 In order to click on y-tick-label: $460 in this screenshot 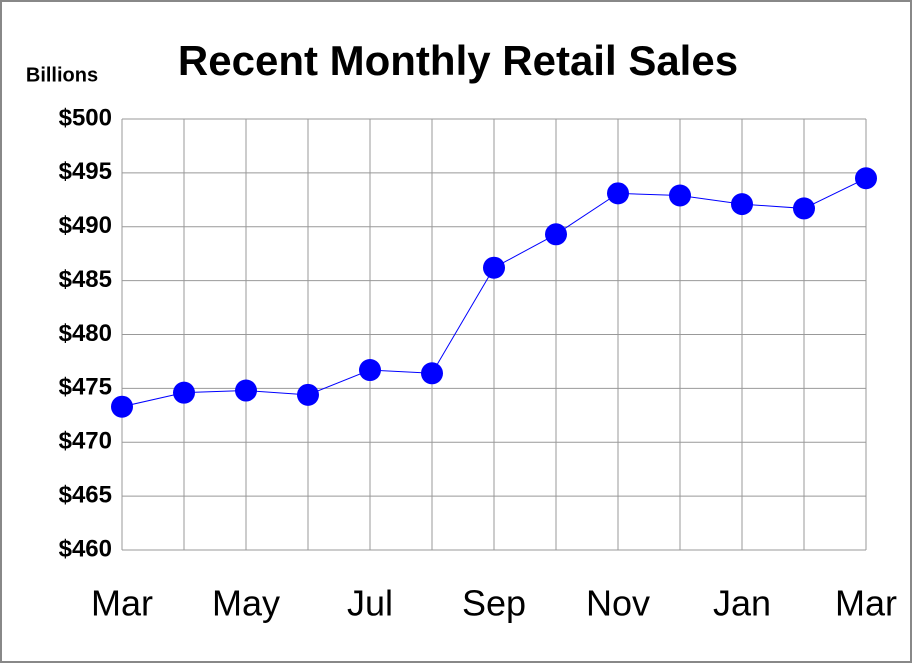, I will do `click(85, 548)`.